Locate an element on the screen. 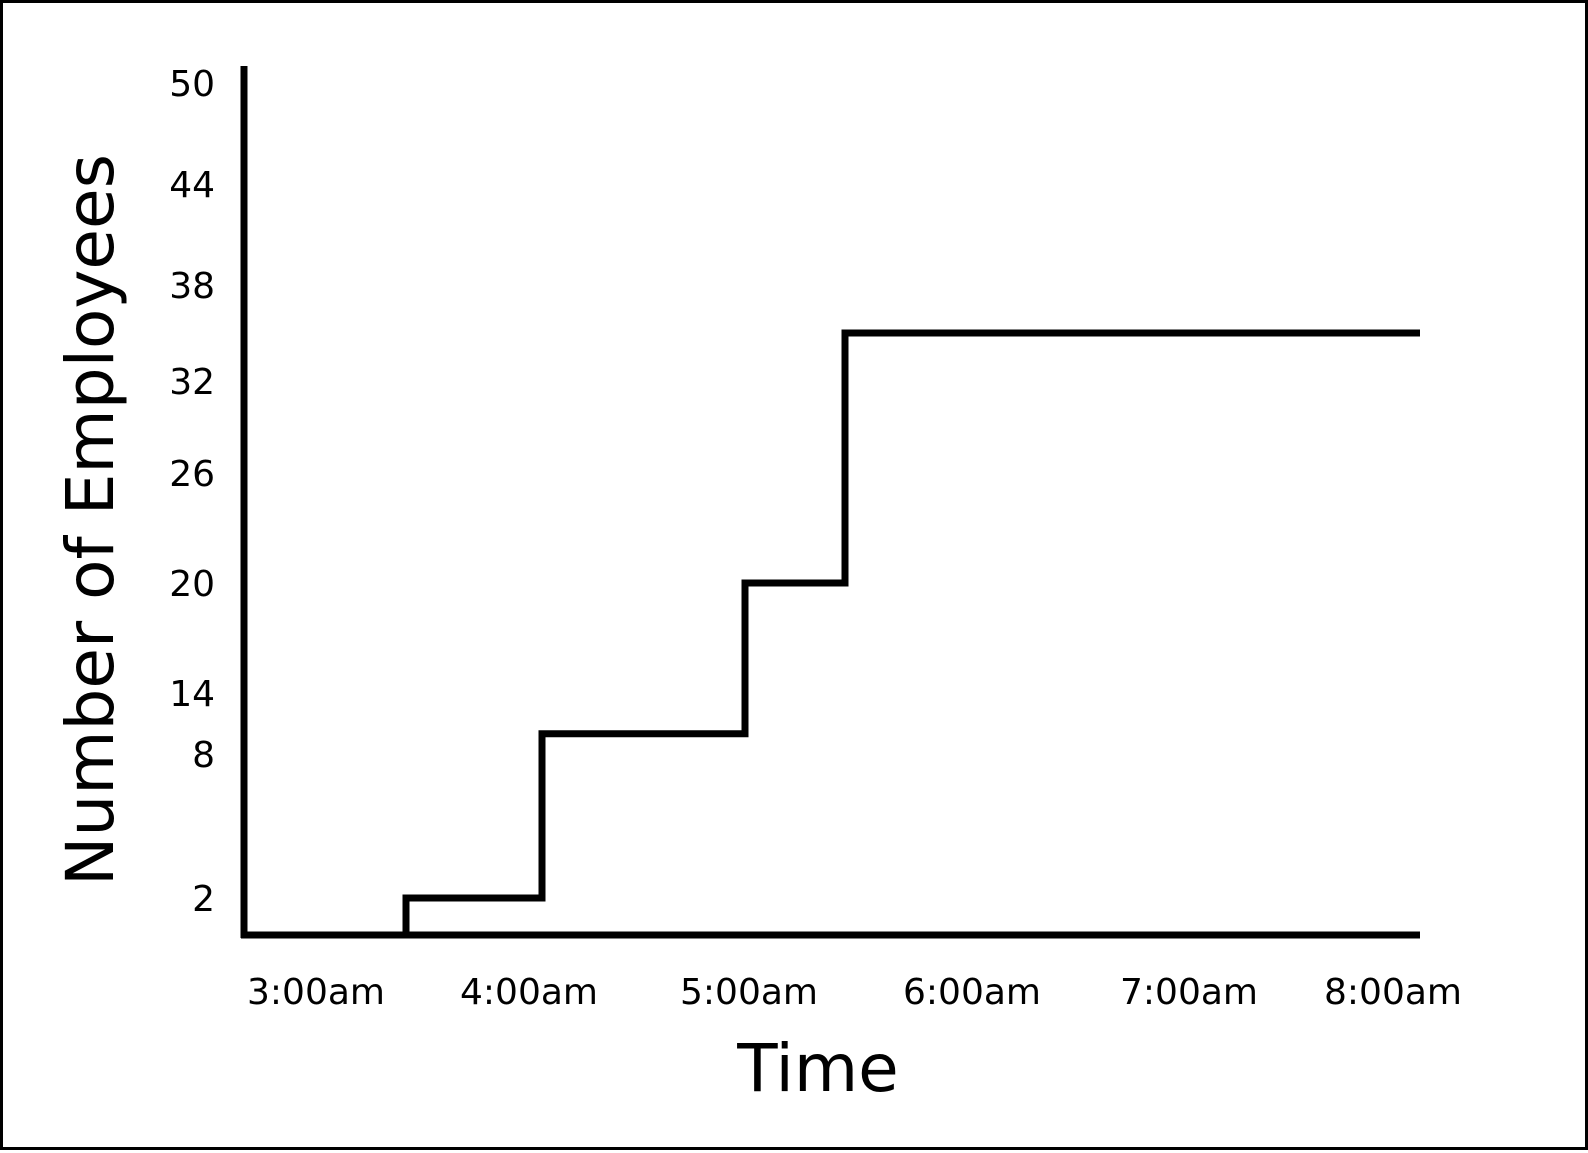  y-tick-label: 50 is located at coordinates (192, 84).